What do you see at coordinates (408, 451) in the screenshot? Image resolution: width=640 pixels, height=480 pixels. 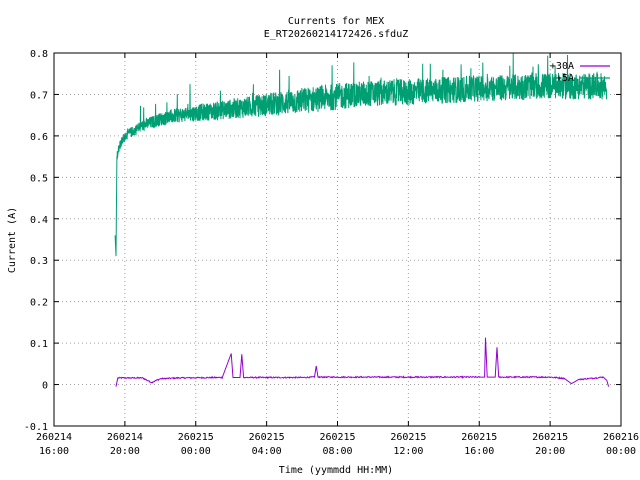 I see `x-tick-time: 12:00` at bounding box center [408, 451].